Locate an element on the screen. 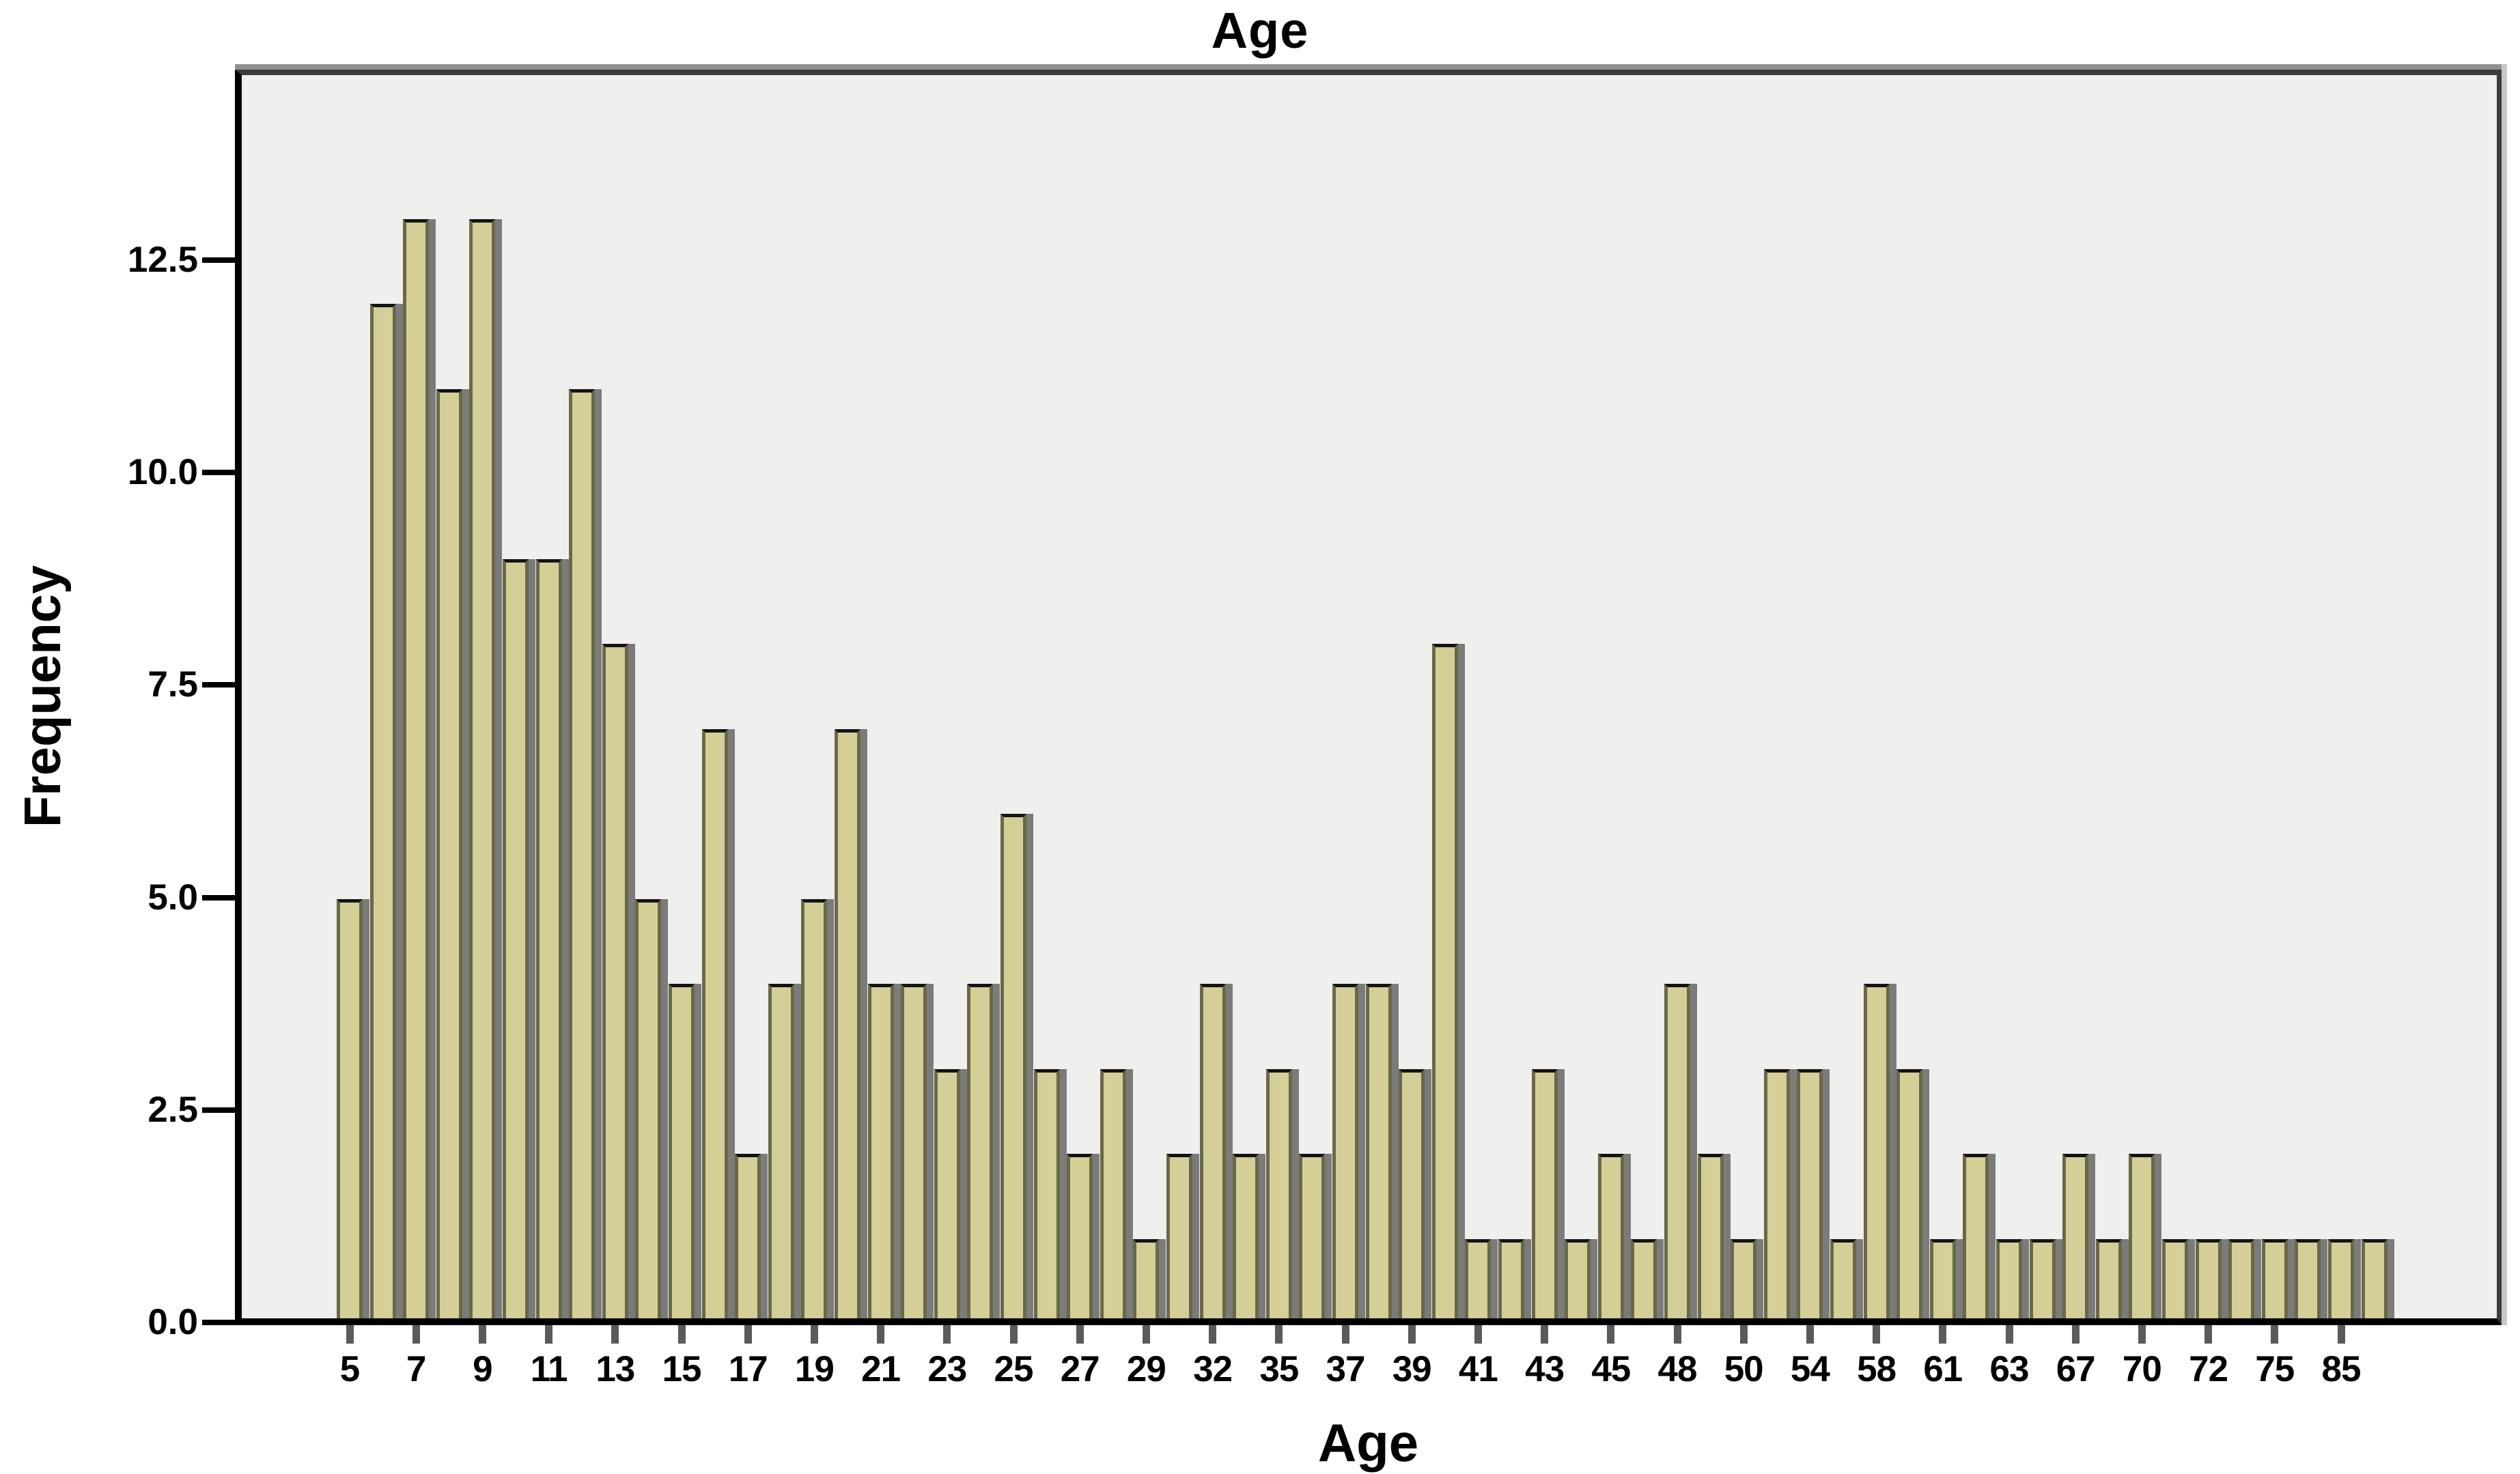  y-tick-label: 10.0 is located at coordinates (162, 472).